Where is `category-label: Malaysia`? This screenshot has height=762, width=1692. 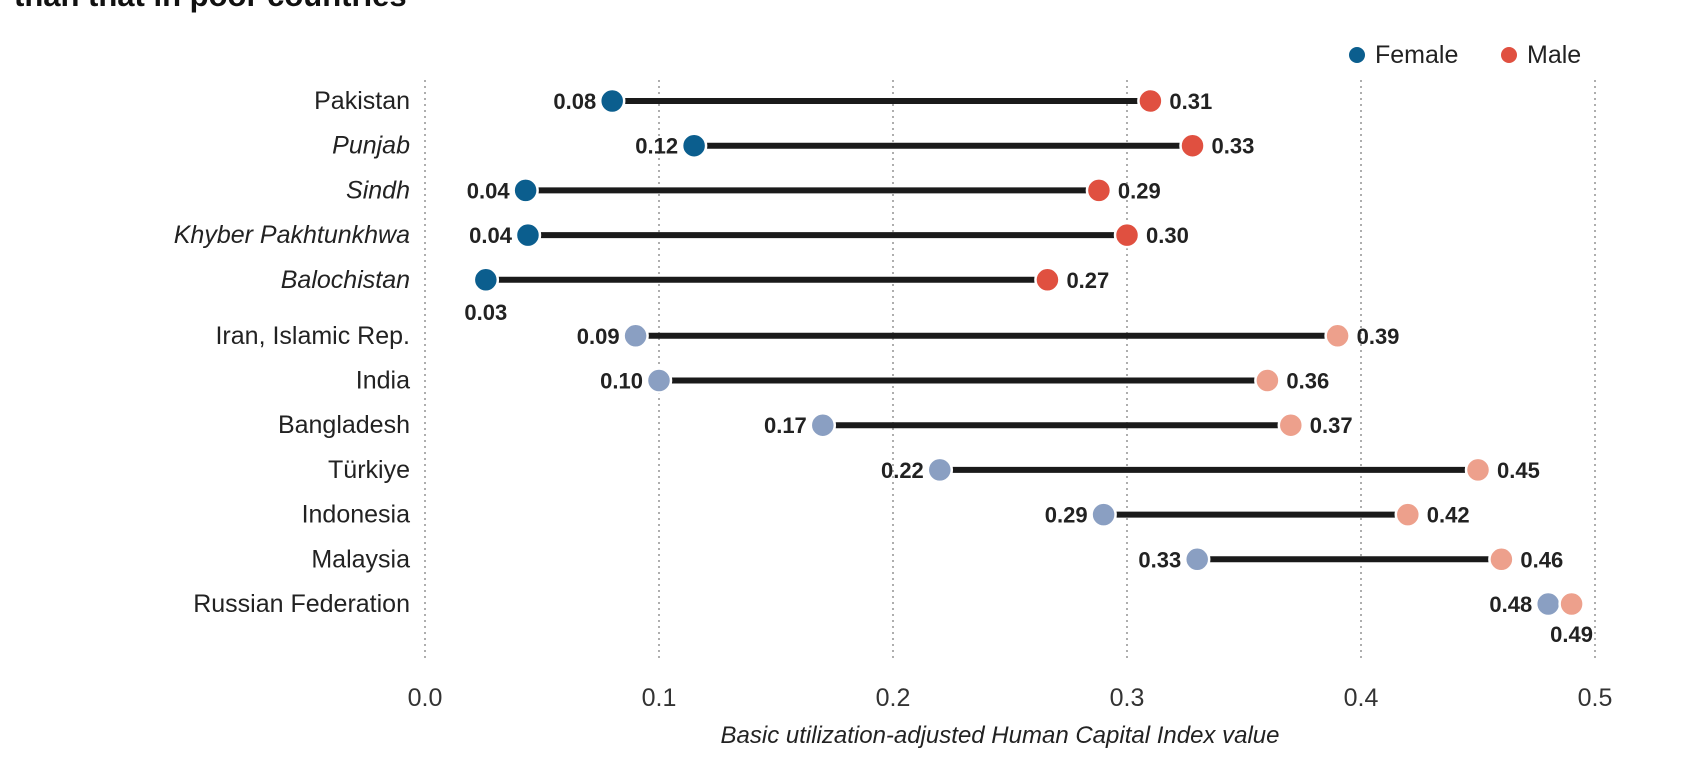
category-label: Malaysia is located at coordinates (360, 559).